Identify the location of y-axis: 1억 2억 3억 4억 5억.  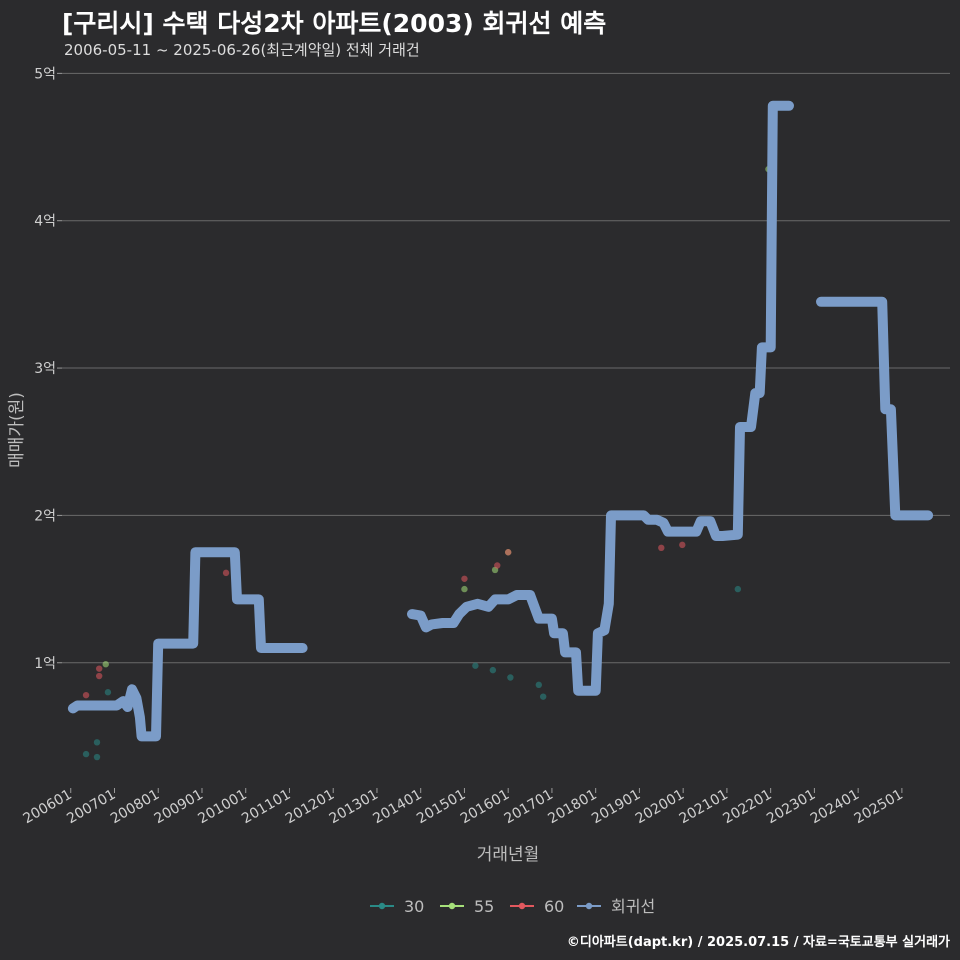
(48, 369).